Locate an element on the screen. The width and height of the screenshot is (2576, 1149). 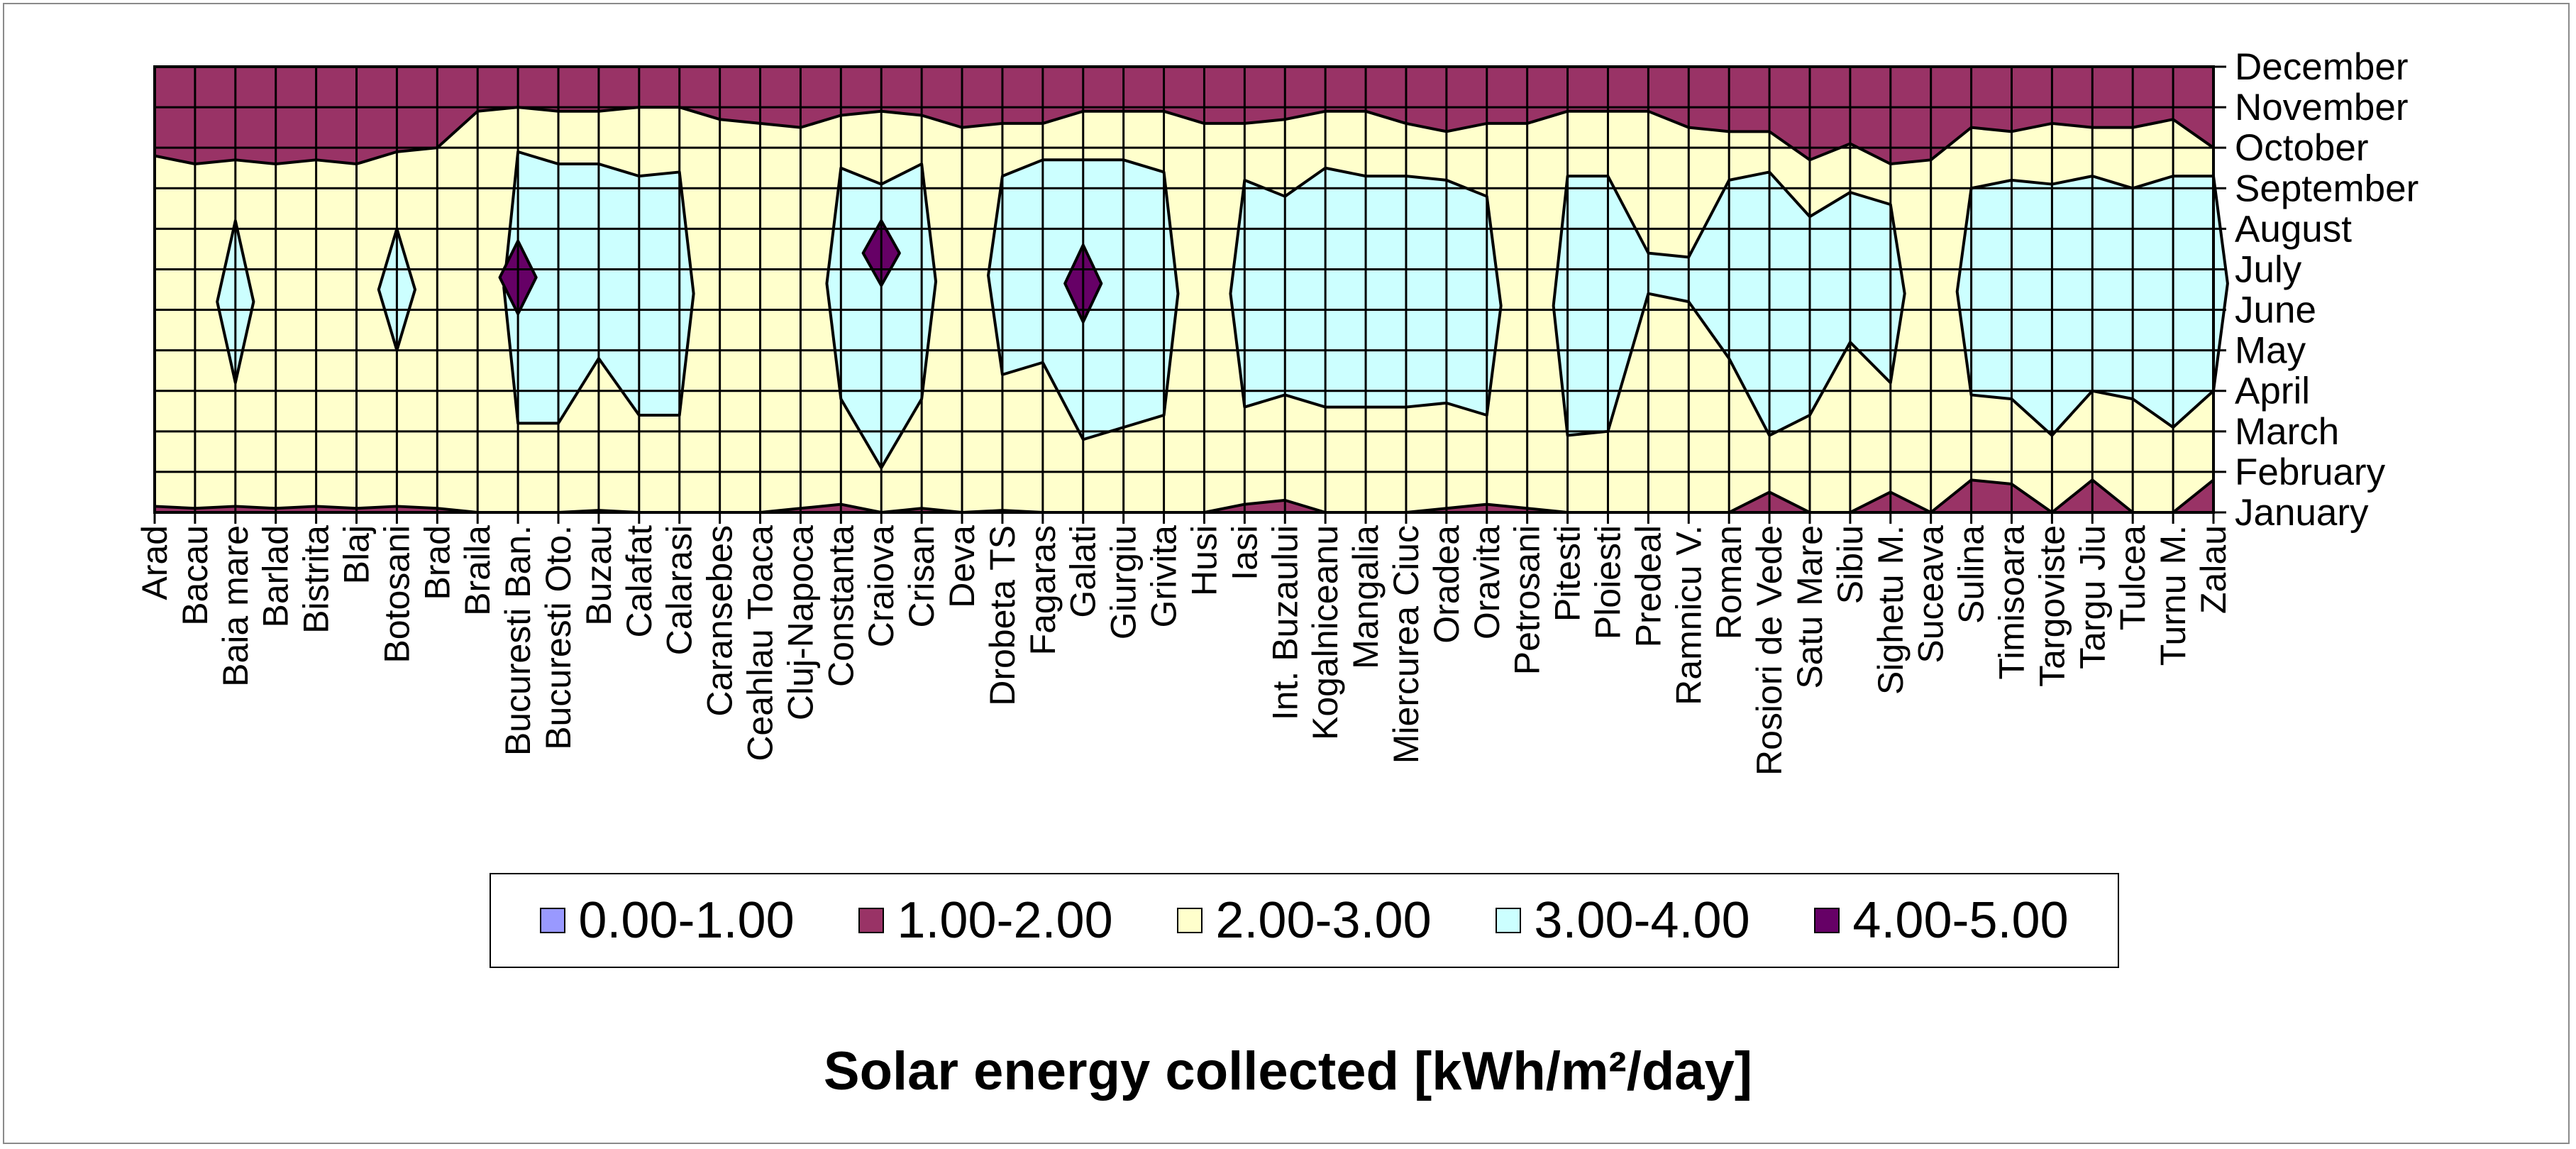
x-tick-label: Cluj-Napoca is located at coordinates (800, 622).